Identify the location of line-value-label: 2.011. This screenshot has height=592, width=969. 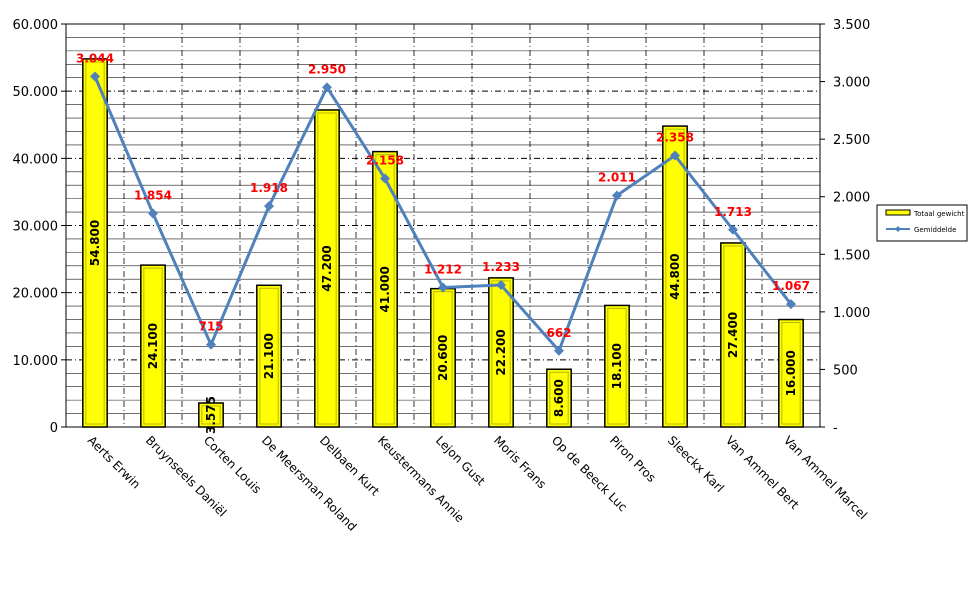
(617, 177).